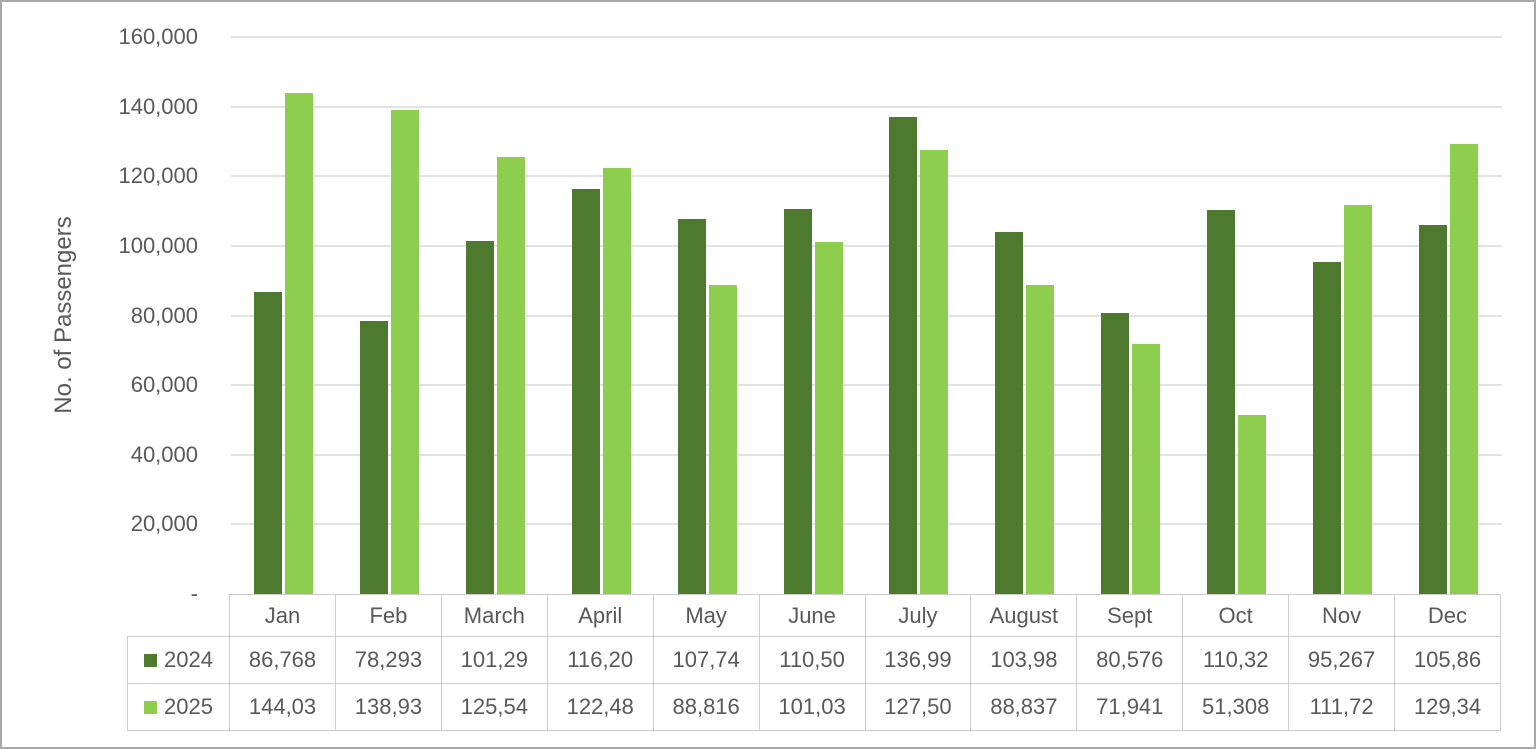  I want to click on bar-2024-april, so click(585, 391).